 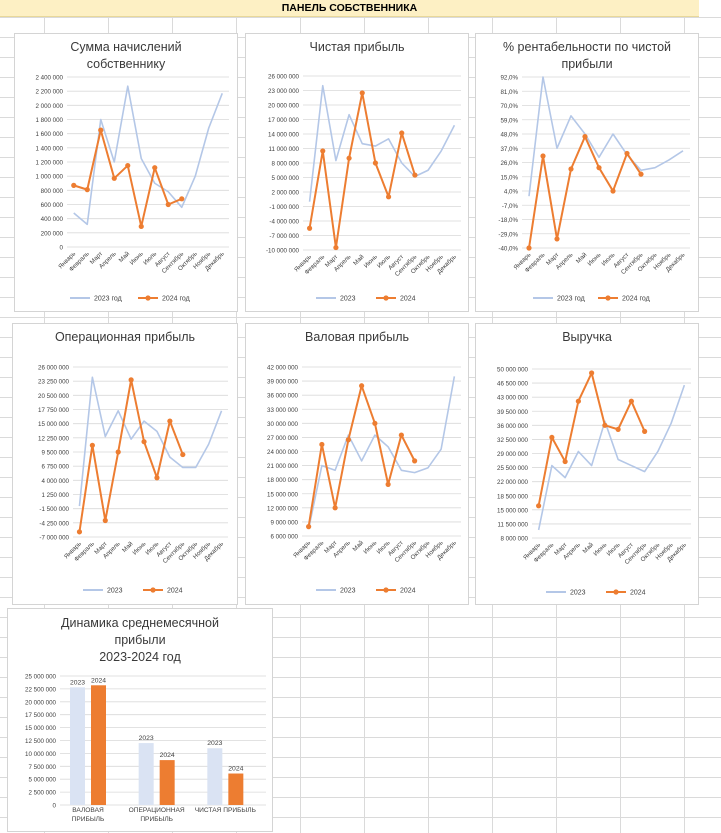 What do you see at coordinates (108, 299) in the screenshot?
I see `legend-label: 2023 год` at bounding box center [108, 299].